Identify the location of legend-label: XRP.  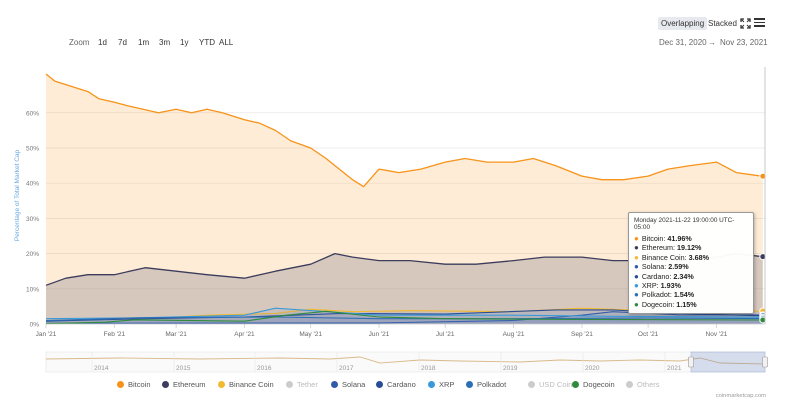
(447, 384).